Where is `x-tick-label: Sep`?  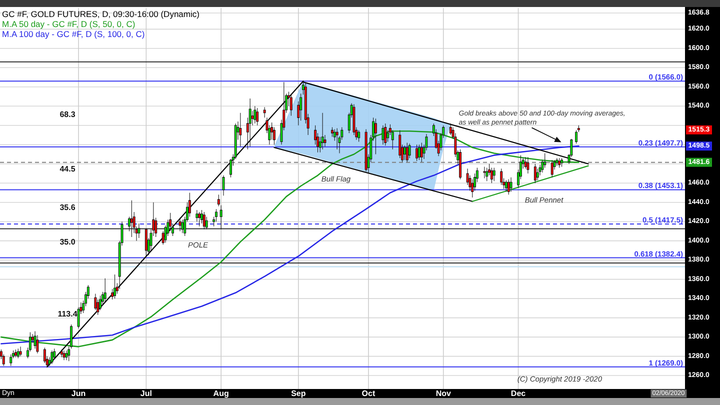 x-tick-label: Sep is located at coordinates (298, 393).